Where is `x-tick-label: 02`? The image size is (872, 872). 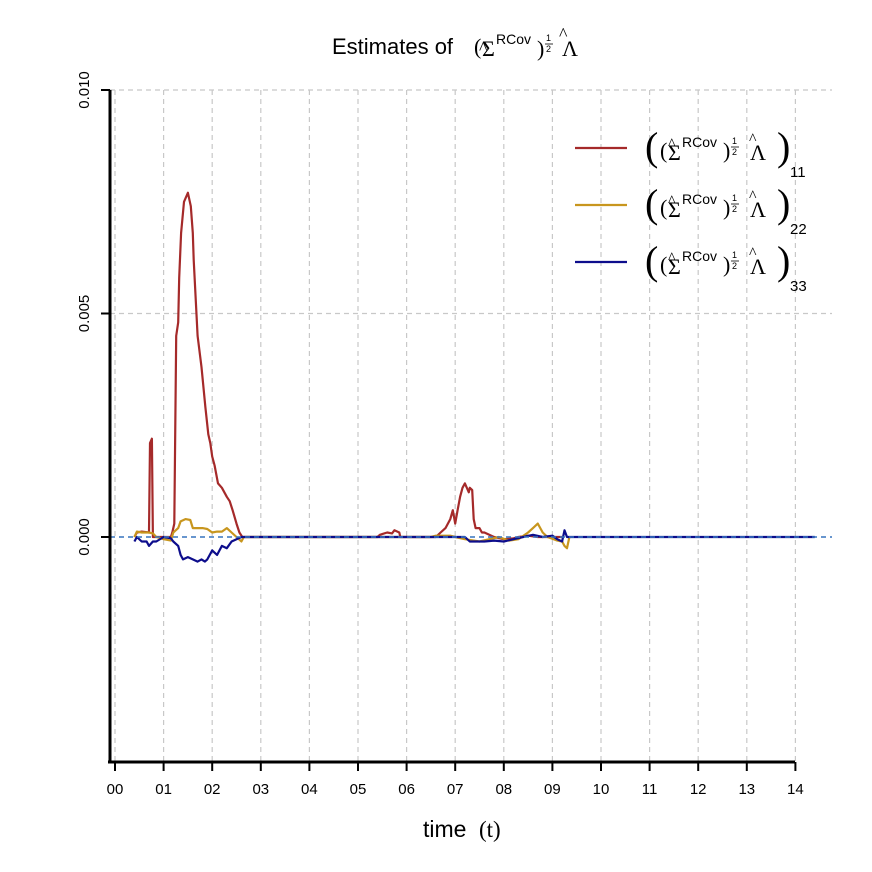 x-tick-label: 02 is located at coordinates (212, 789).